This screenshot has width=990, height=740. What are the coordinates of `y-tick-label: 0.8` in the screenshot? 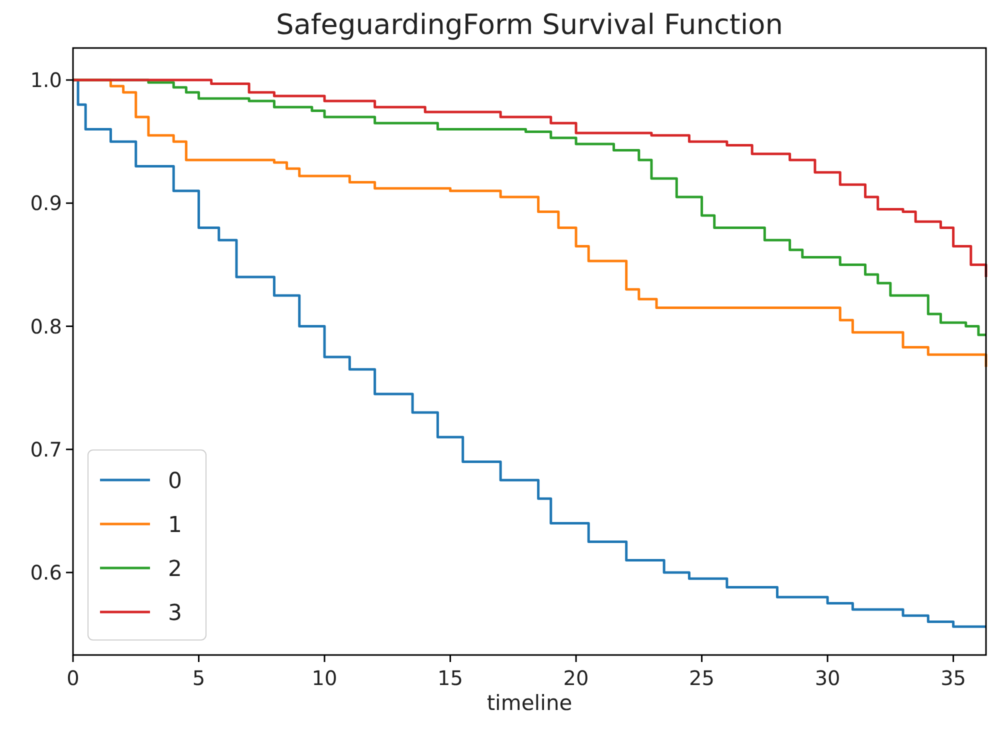 It's located at (46, 326).